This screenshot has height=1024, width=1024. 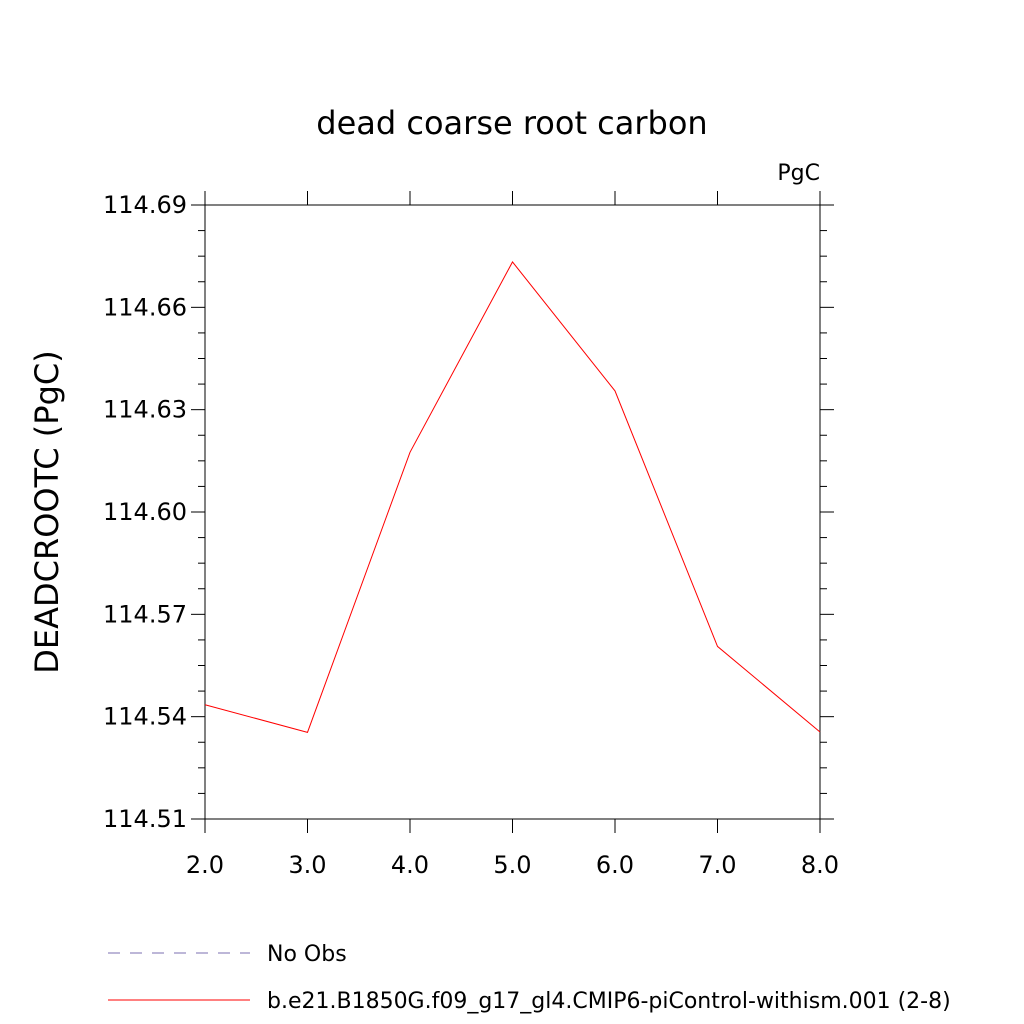 What do you see at coordinates (512, 865) in the screenshot?
I see `x-tick-label: 5.0` at bounding box center [512, 865].